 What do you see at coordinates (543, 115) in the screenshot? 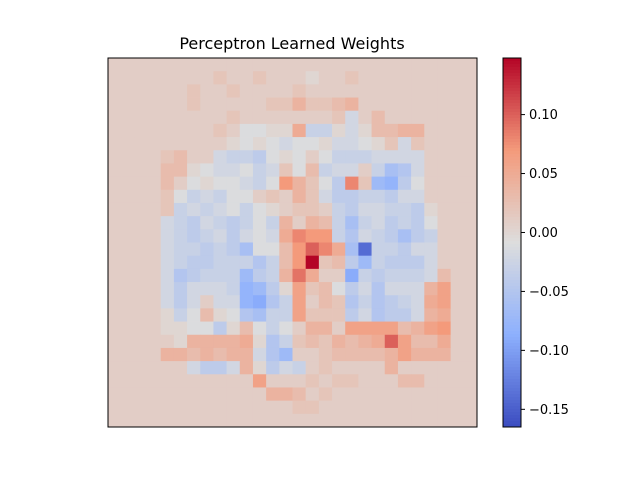
I see `colorbar-tick-label: 0.10` at bounding box center [543, 115].